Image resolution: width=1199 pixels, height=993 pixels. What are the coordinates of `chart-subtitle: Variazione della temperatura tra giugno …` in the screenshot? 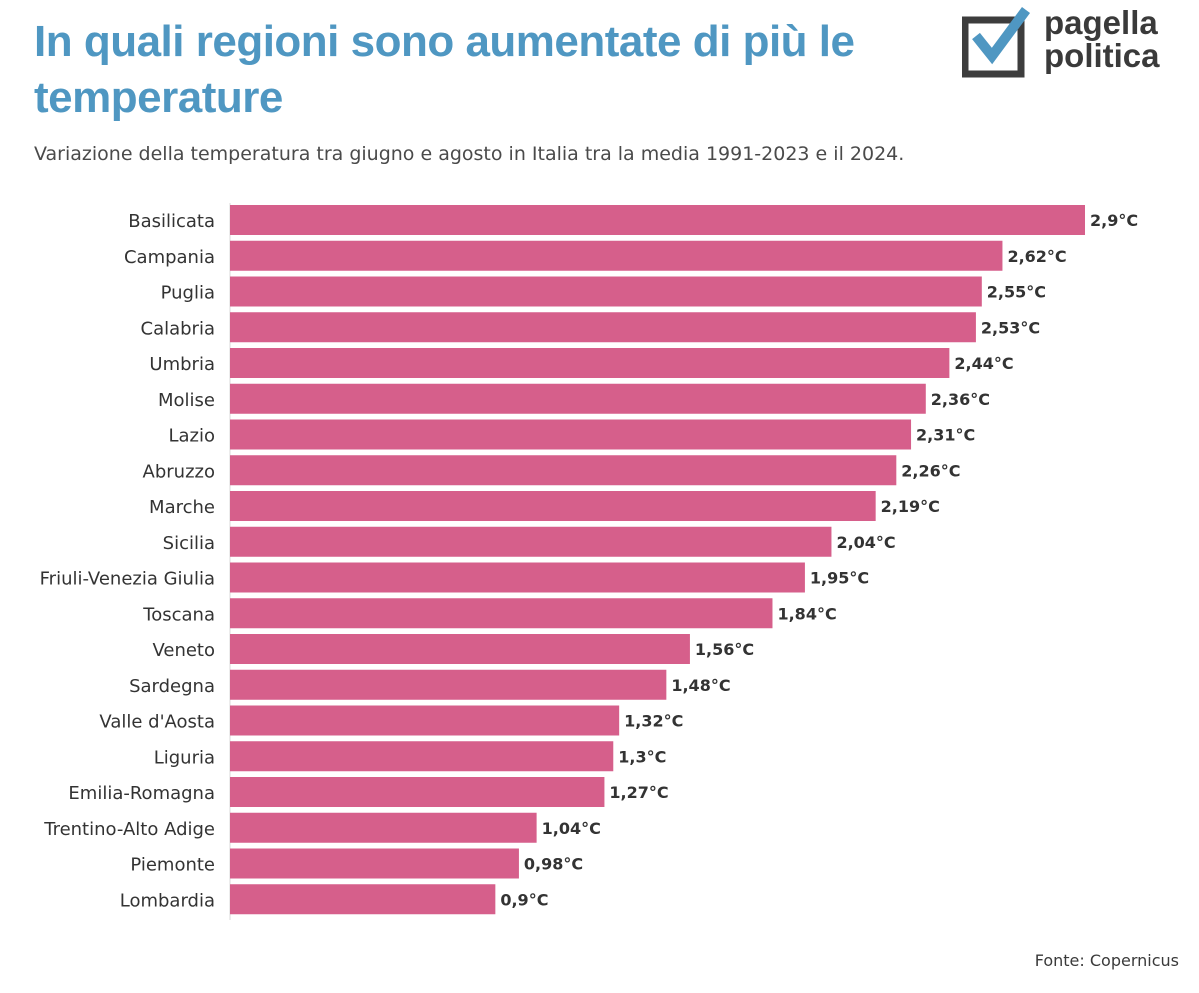 It's located at (469, 154).